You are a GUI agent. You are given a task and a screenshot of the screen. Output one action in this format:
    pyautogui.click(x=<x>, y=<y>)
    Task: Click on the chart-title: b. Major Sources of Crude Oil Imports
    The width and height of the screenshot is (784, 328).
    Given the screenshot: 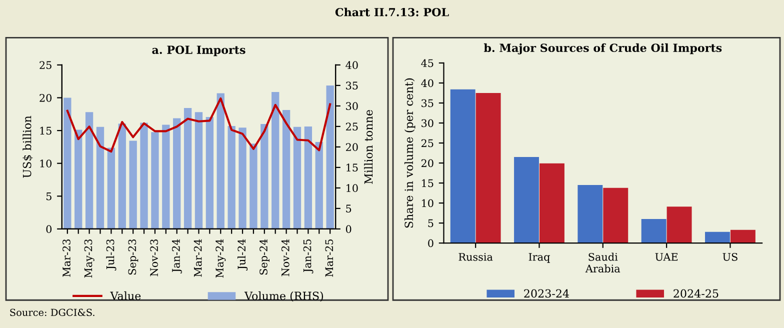 What is the action you would take?
    pyautogui.click(x=603, y=48)
    